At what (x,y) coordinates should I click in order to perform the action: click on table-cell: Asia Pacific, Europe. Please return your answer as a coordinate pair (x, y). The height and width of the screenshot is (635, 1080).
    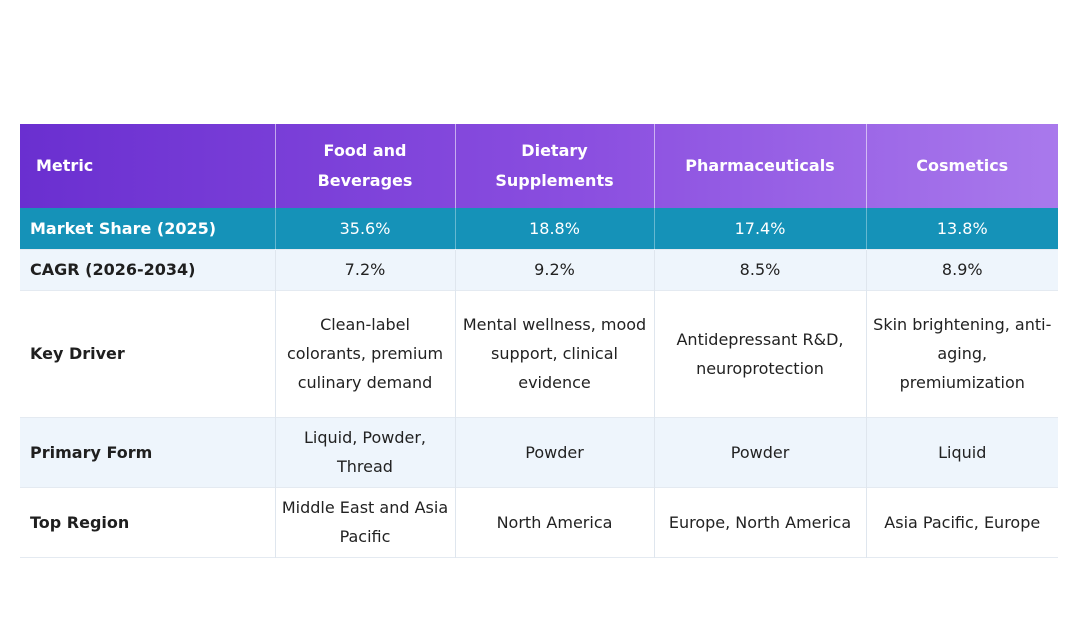
    Looking at the image, I should click on (962, 522).